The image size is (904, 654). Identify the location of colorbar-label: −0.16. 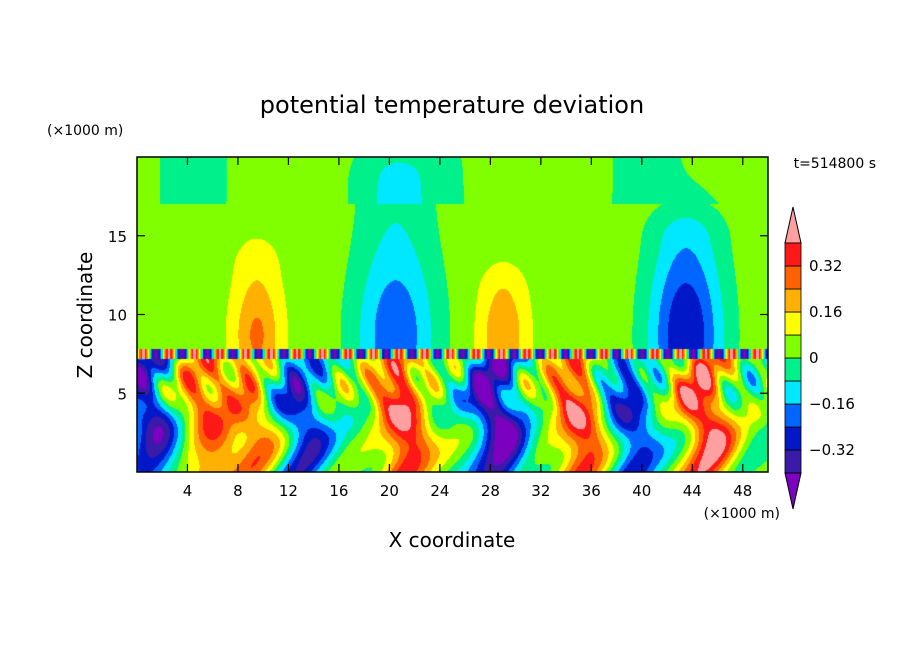
(832, 404).